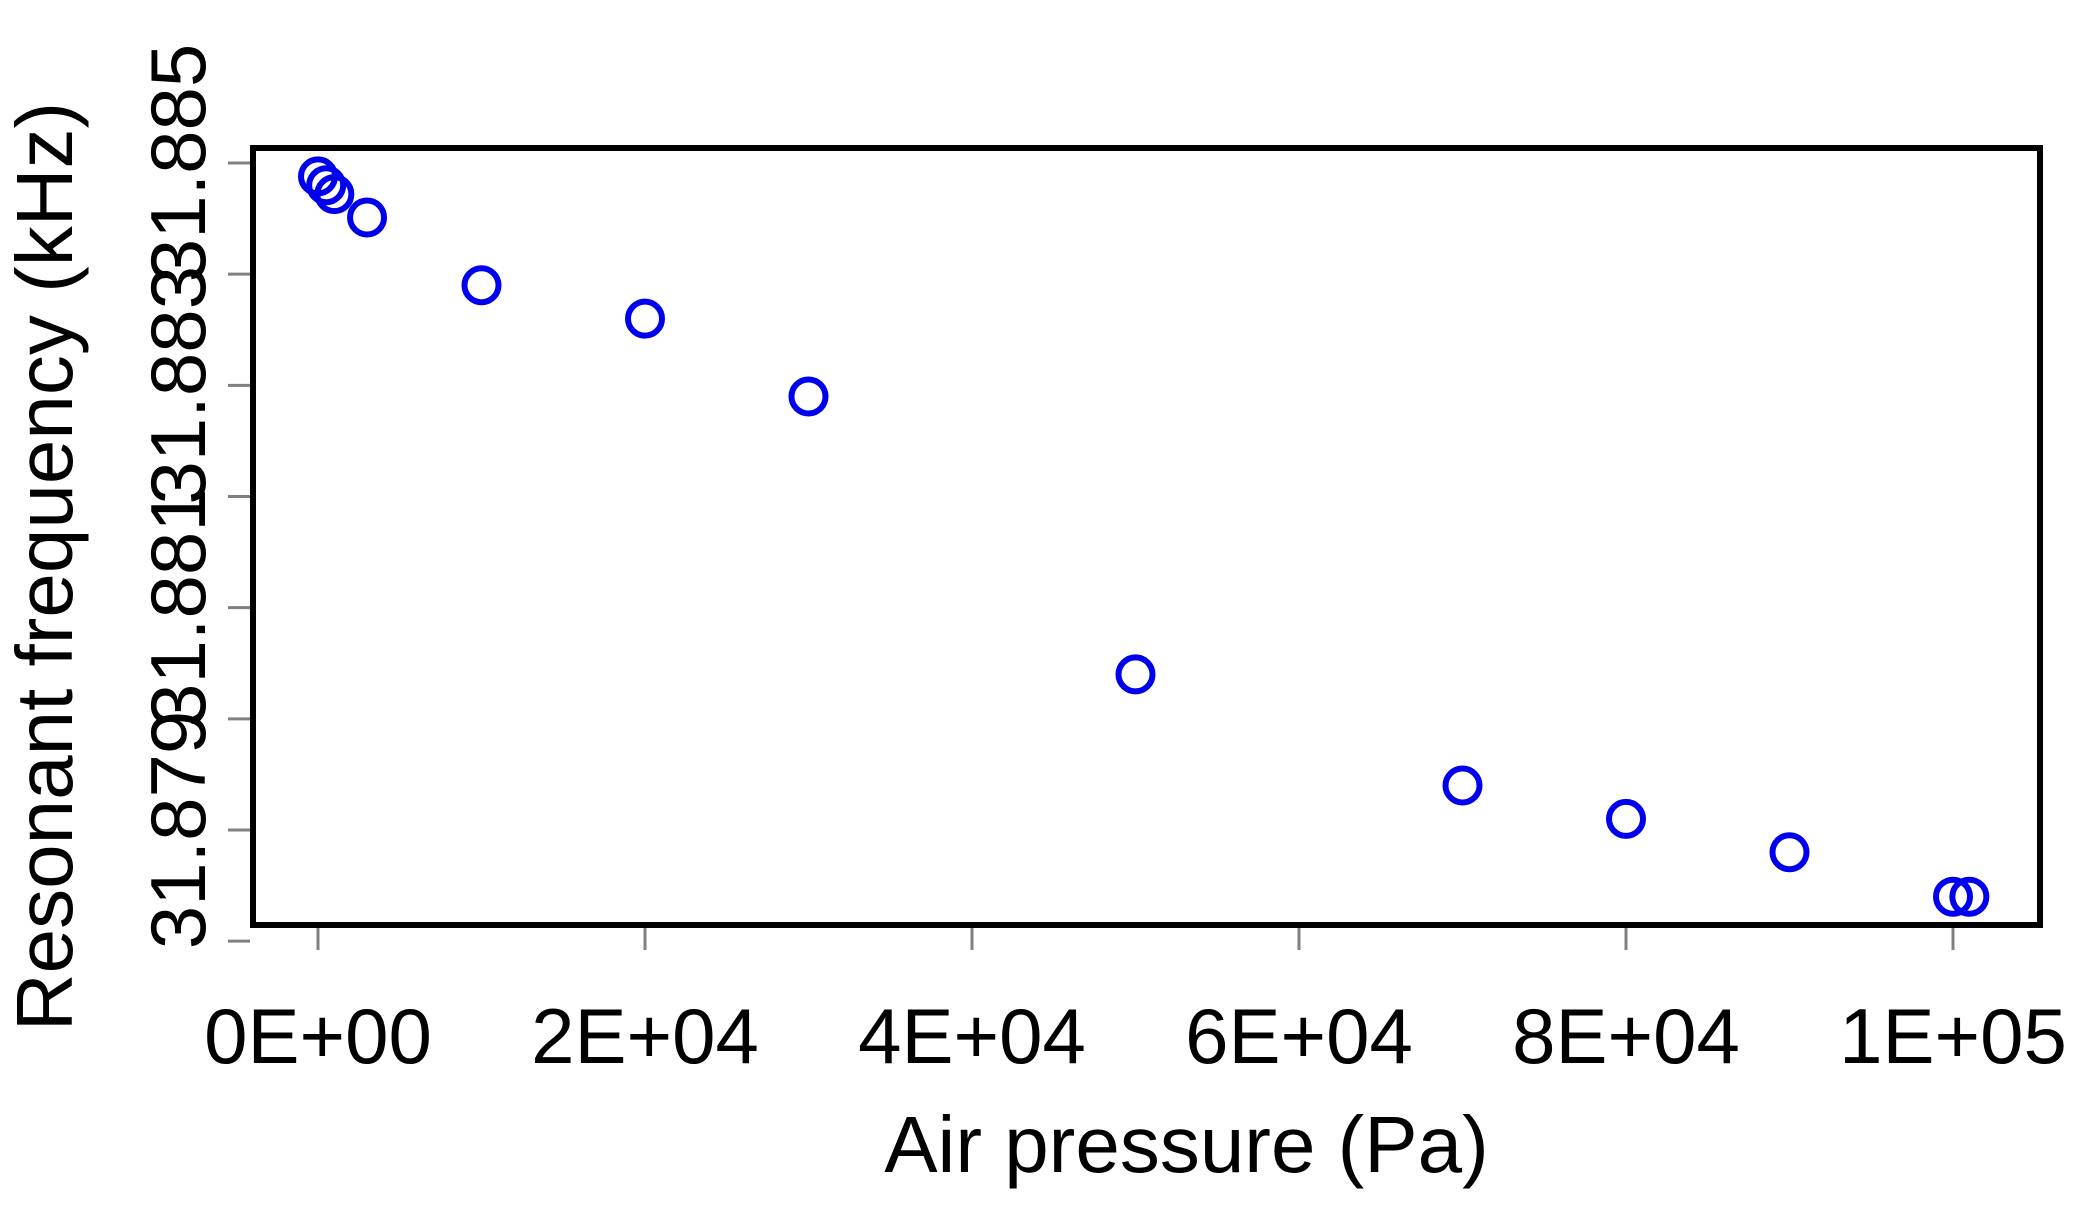 The image size is (2095, 1211). I want to click on x-axis: 0E+00 2E+04 4E+04 6E+04 8E+04 1E+05, so click(1135, 1004).